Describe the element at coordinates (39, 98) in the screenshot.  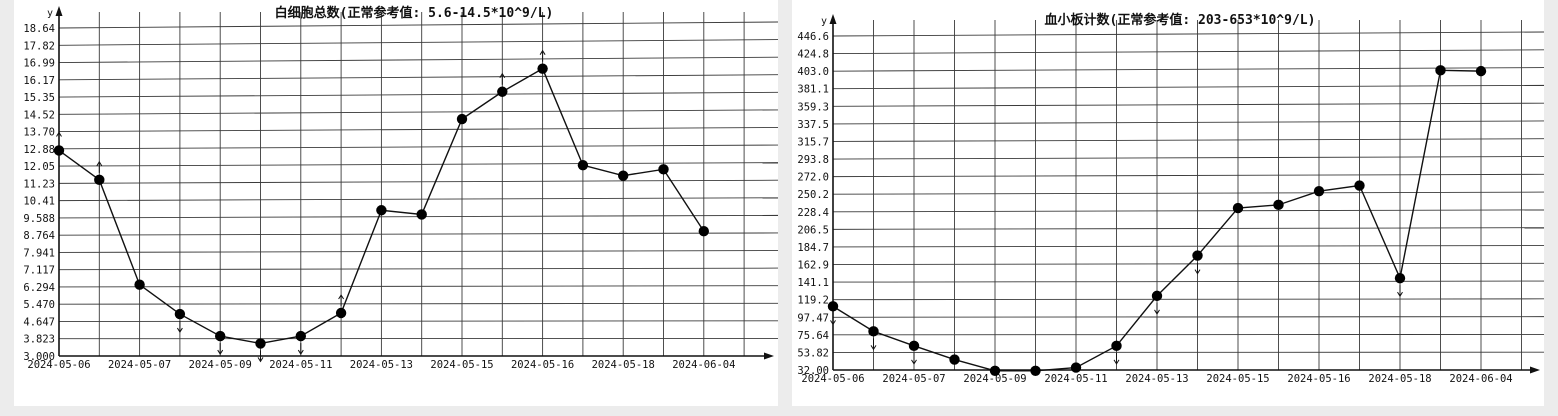
I see `y-tick-label: 15.35` at that location.